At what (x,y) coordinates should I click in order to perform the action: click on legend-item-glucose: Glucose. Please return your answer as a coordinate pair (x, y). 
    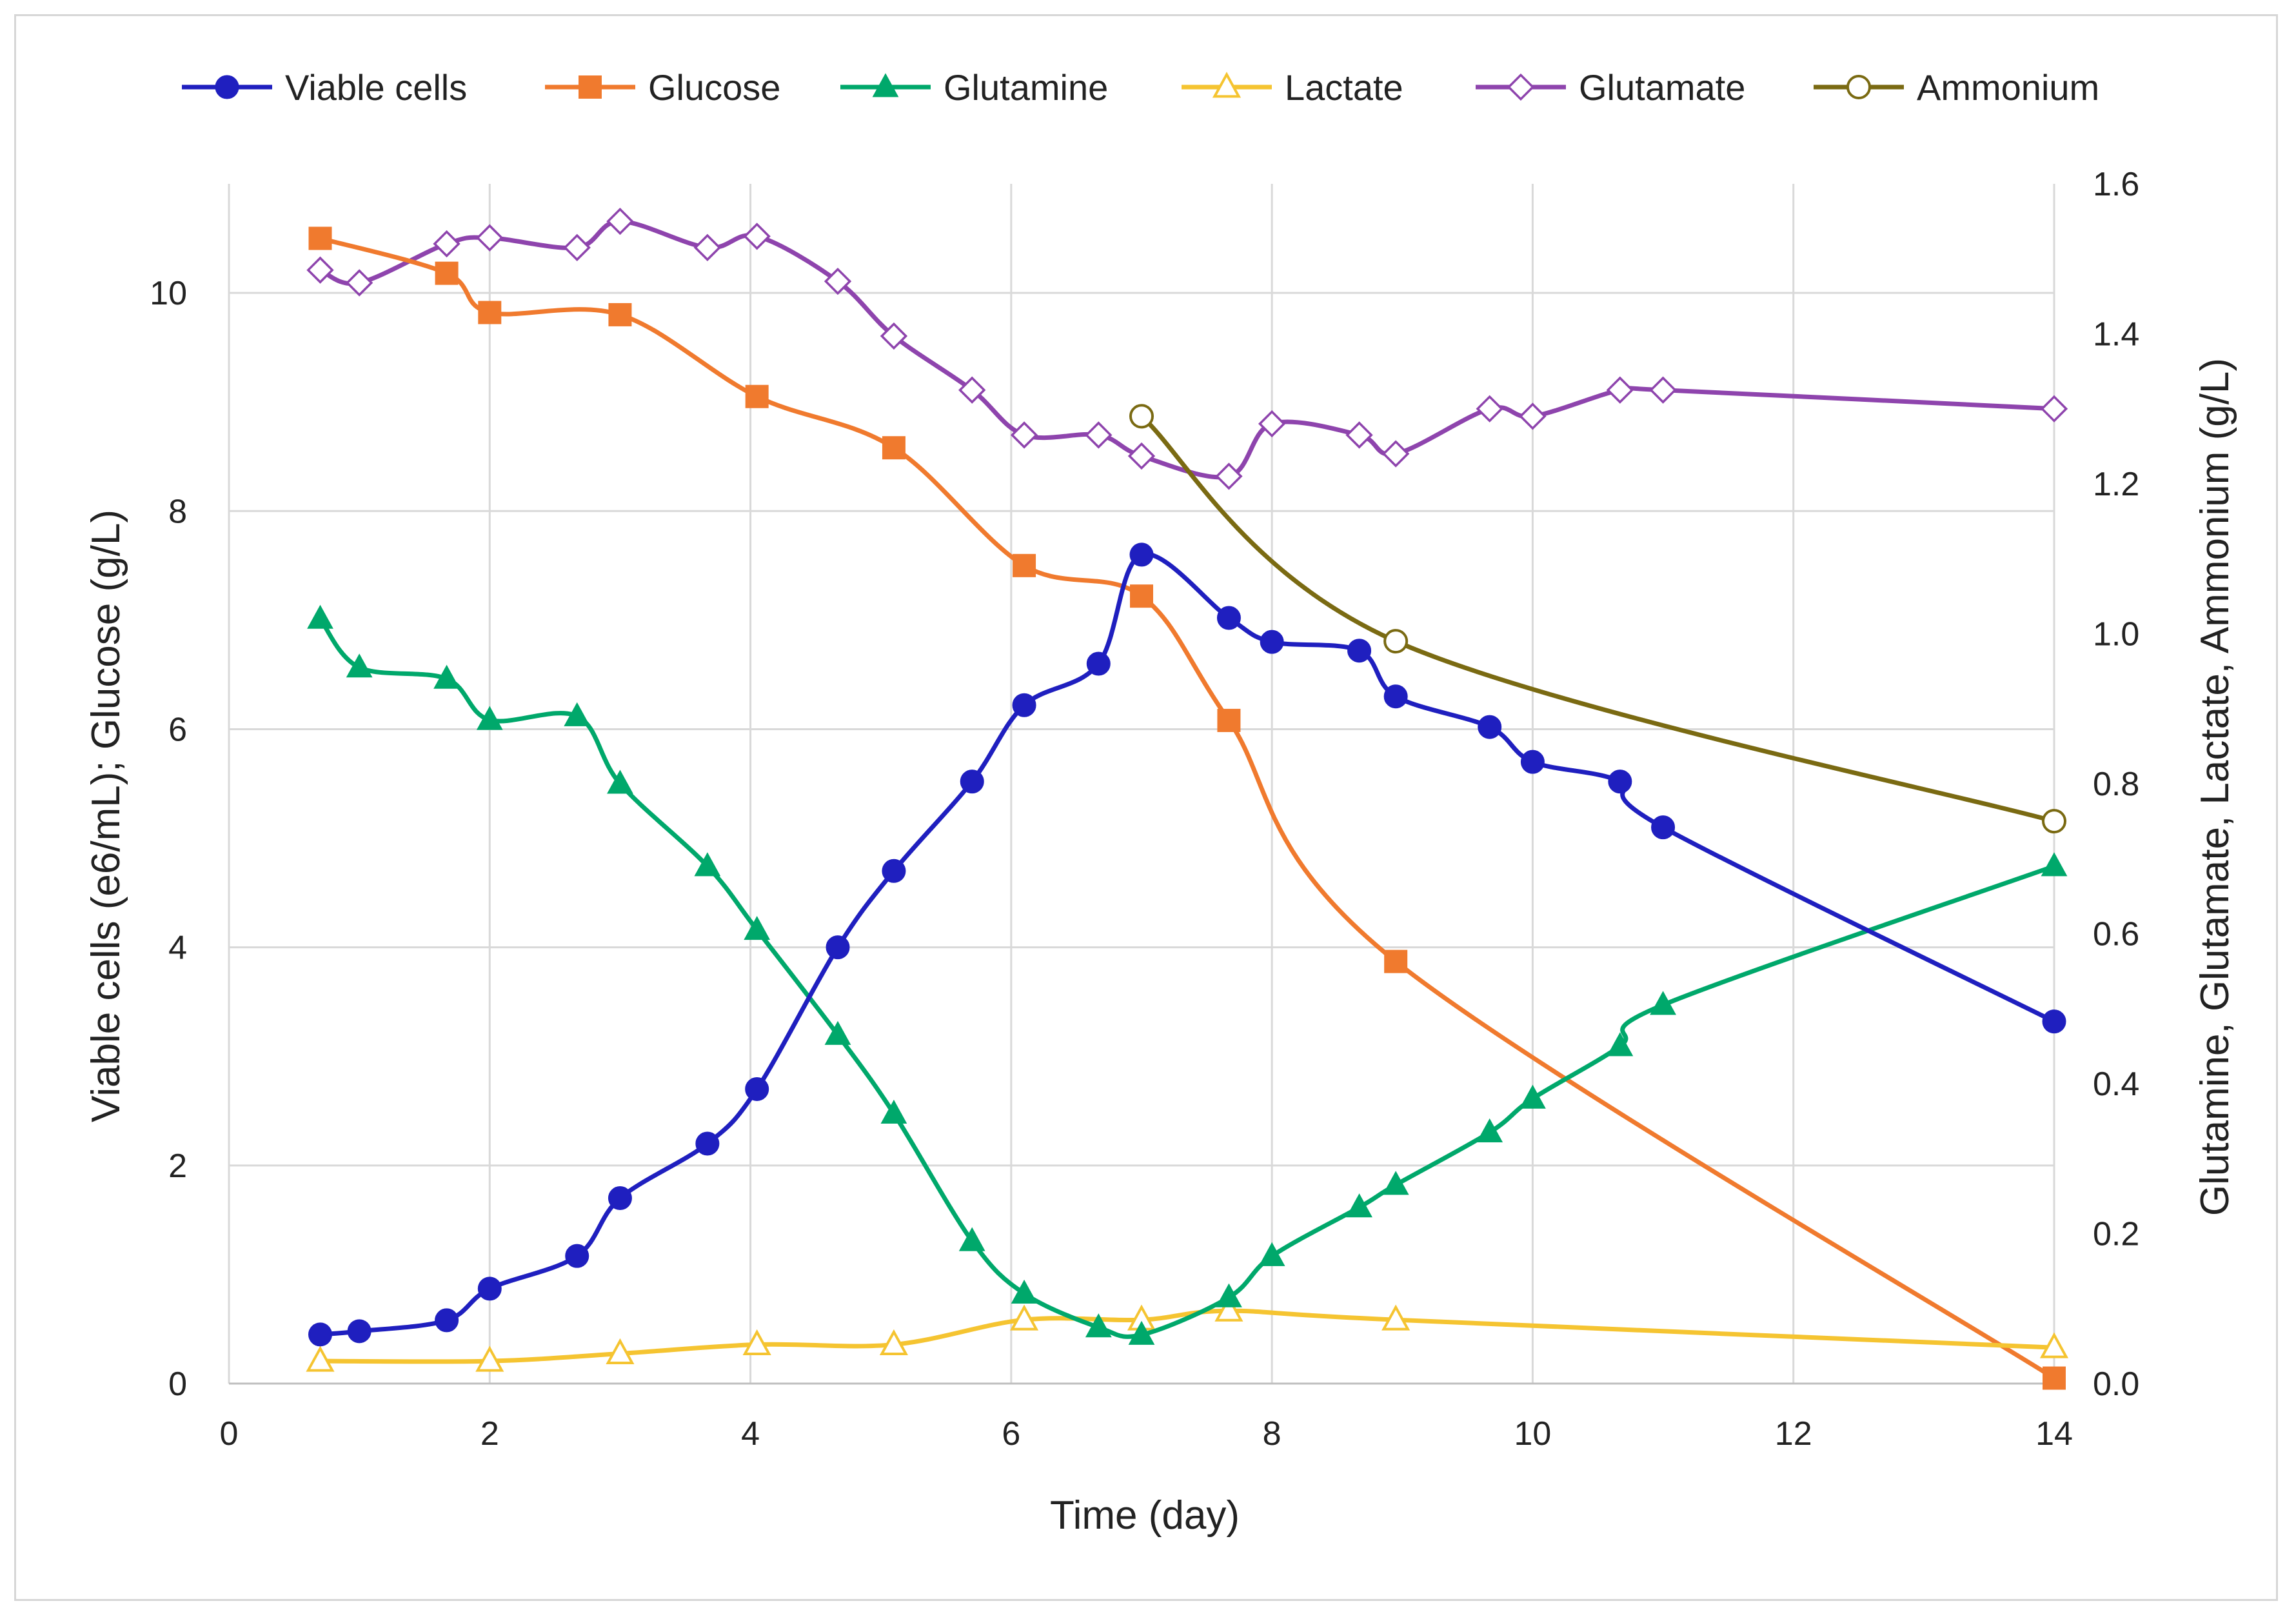
    Looking at the image, I should click on (662, 87).